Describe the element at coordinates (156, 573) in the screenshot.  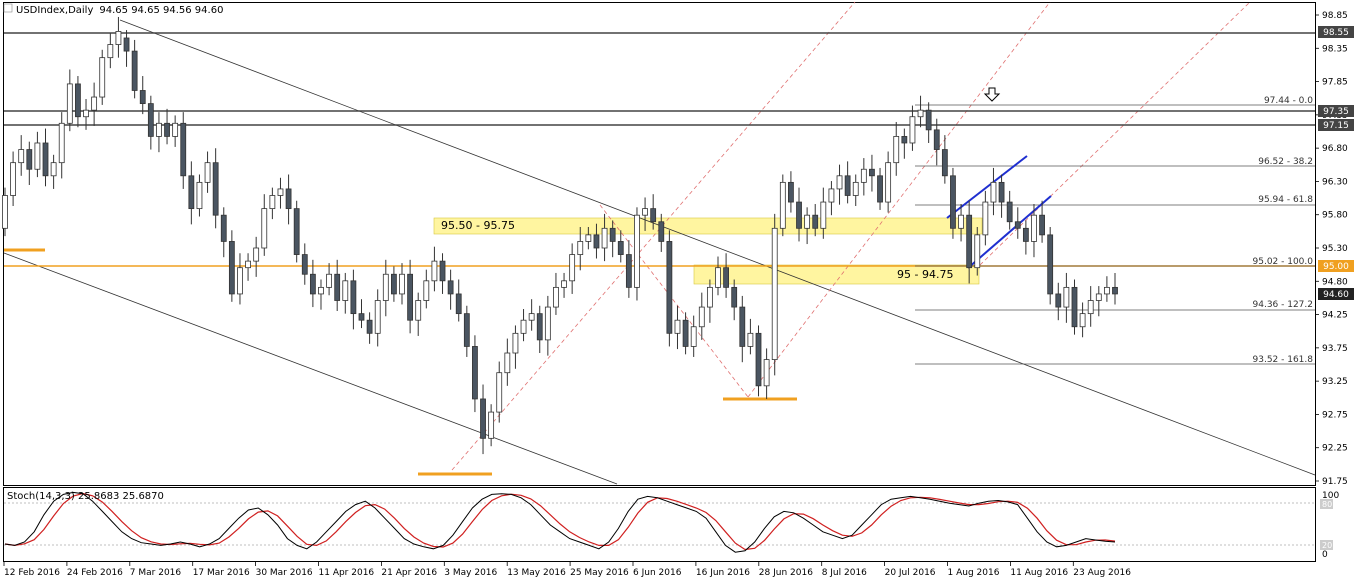
I see `x-tick-label: 7 Mar 2016` at that location.